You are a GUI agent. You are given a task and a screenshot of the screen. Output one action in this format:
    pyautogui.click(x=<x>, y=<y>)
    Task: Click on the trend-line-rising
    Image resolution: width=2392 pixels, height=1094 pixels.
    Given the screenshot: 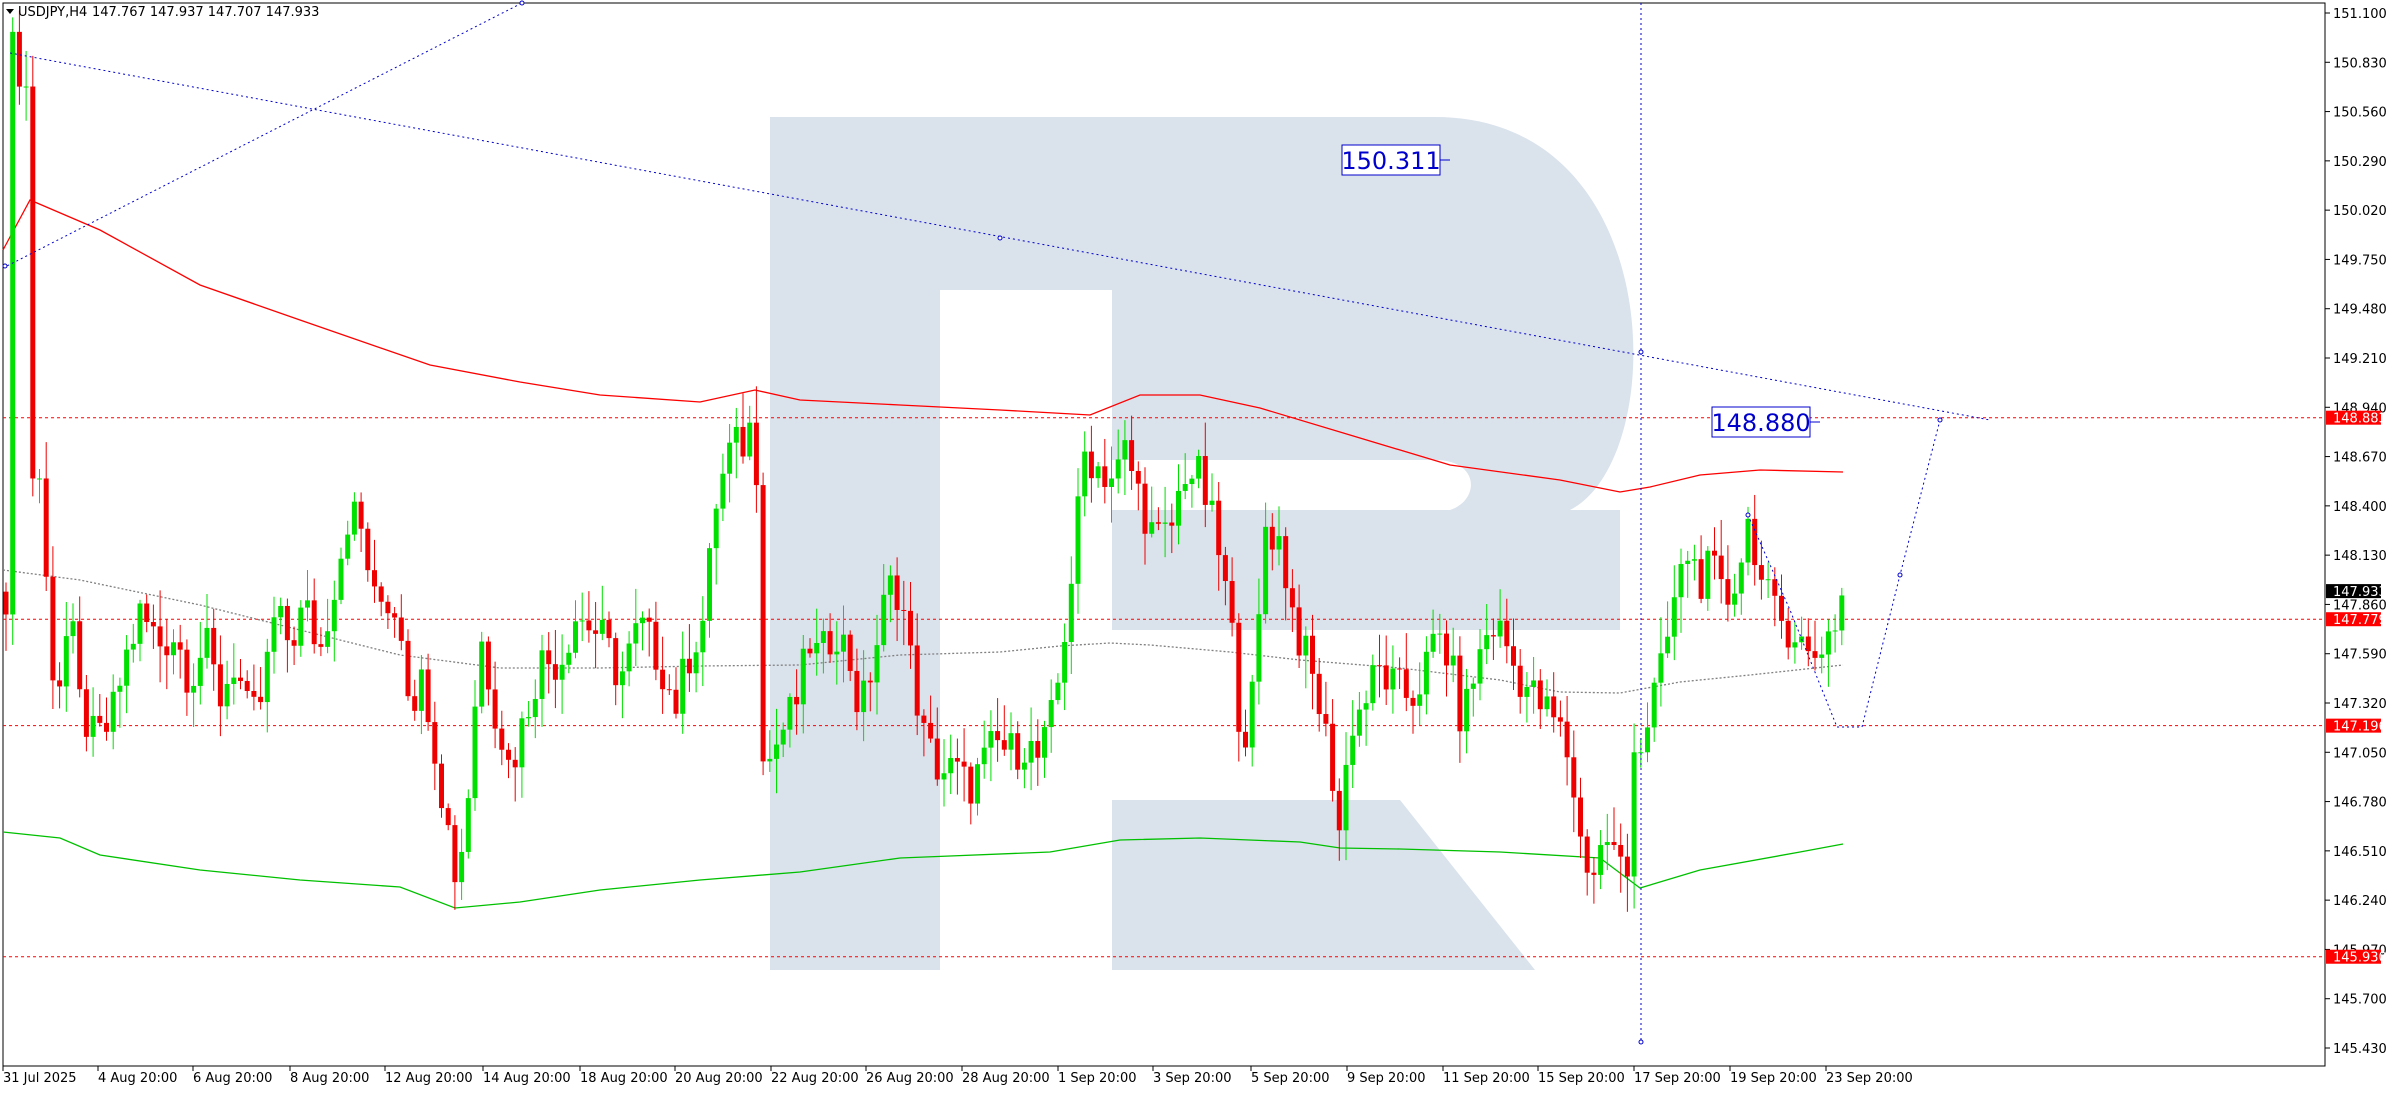 What is the action you would take?
    pyautogui.click(x=262, y=135)
    